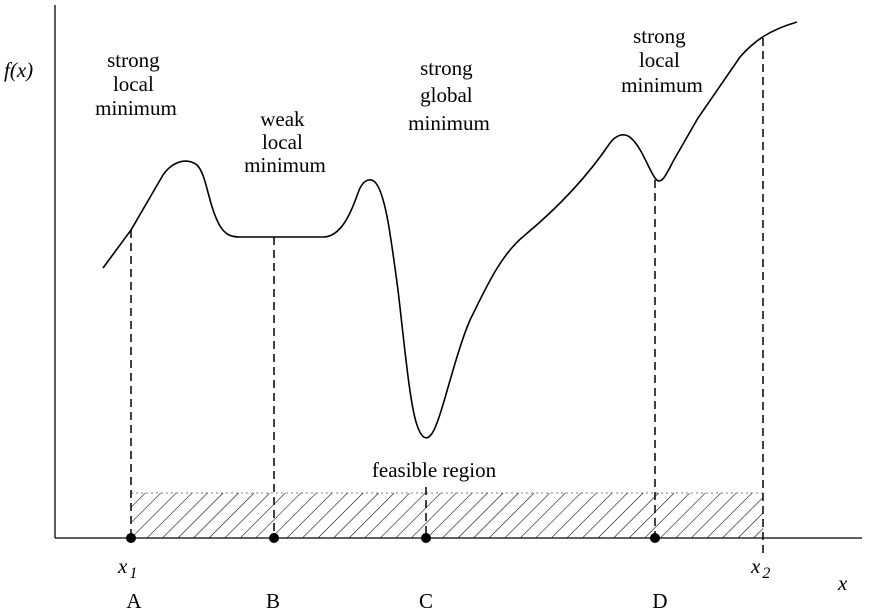  What do you see at coordinates (434, 470) in the screenshot?
I see `feasible-region-label: feasible region` at bounding box center [434, 470].